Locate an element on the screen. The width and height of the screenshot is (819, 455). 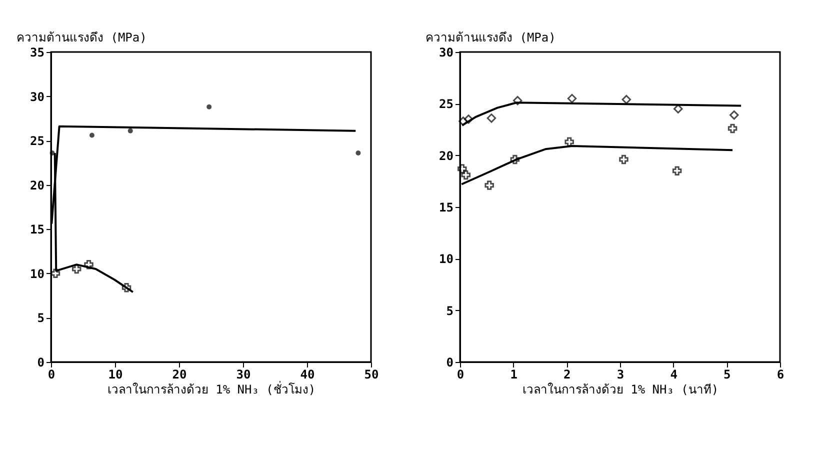
x-tick-label: 20 is located at coordinates (179, 375).